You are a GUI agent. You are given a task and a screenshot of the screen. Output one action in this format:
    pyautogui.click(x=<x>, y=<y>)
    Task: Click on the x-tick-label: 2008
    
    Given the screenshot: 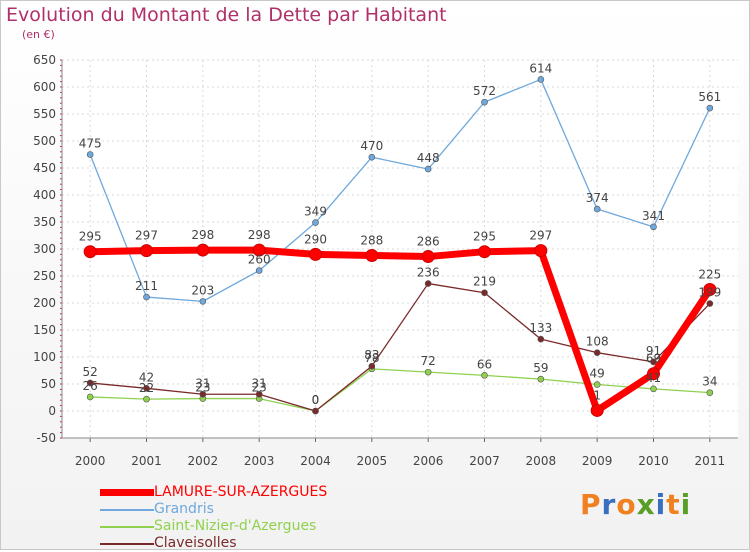 What is the action you would take?
    pyautogui.click(x=541, y=461)
    